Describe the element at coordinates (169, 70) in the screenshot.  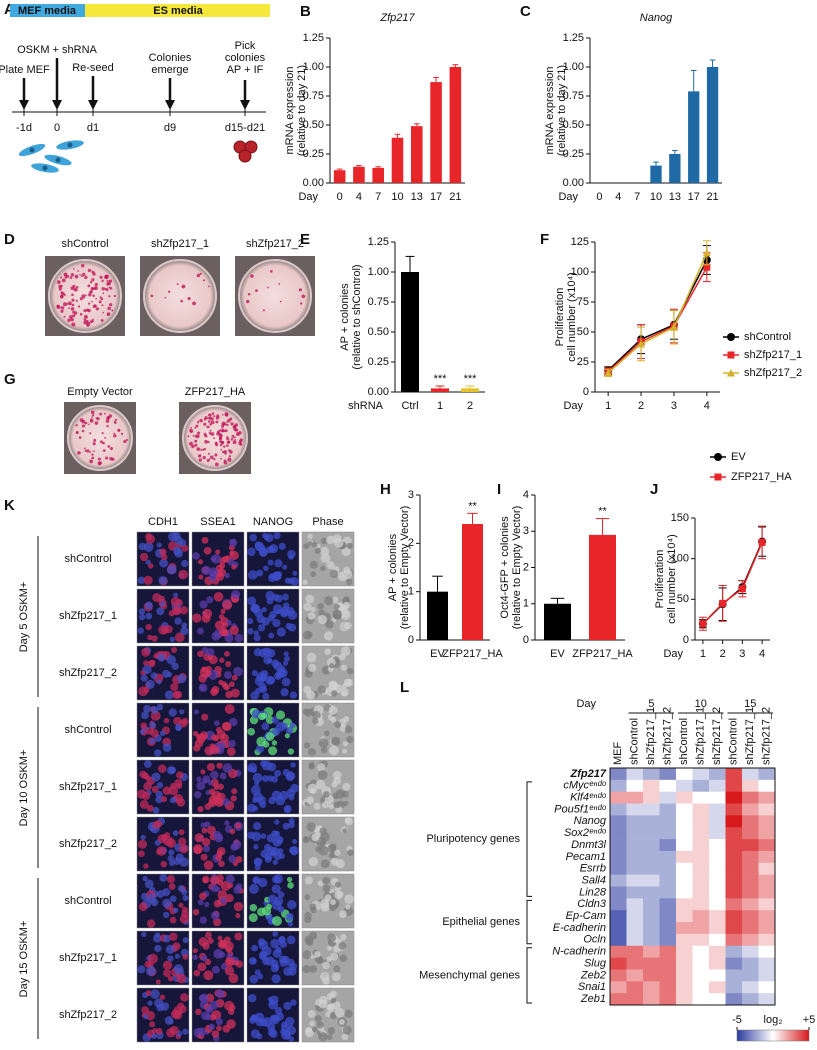
I see `event-label: emerge` at that location.